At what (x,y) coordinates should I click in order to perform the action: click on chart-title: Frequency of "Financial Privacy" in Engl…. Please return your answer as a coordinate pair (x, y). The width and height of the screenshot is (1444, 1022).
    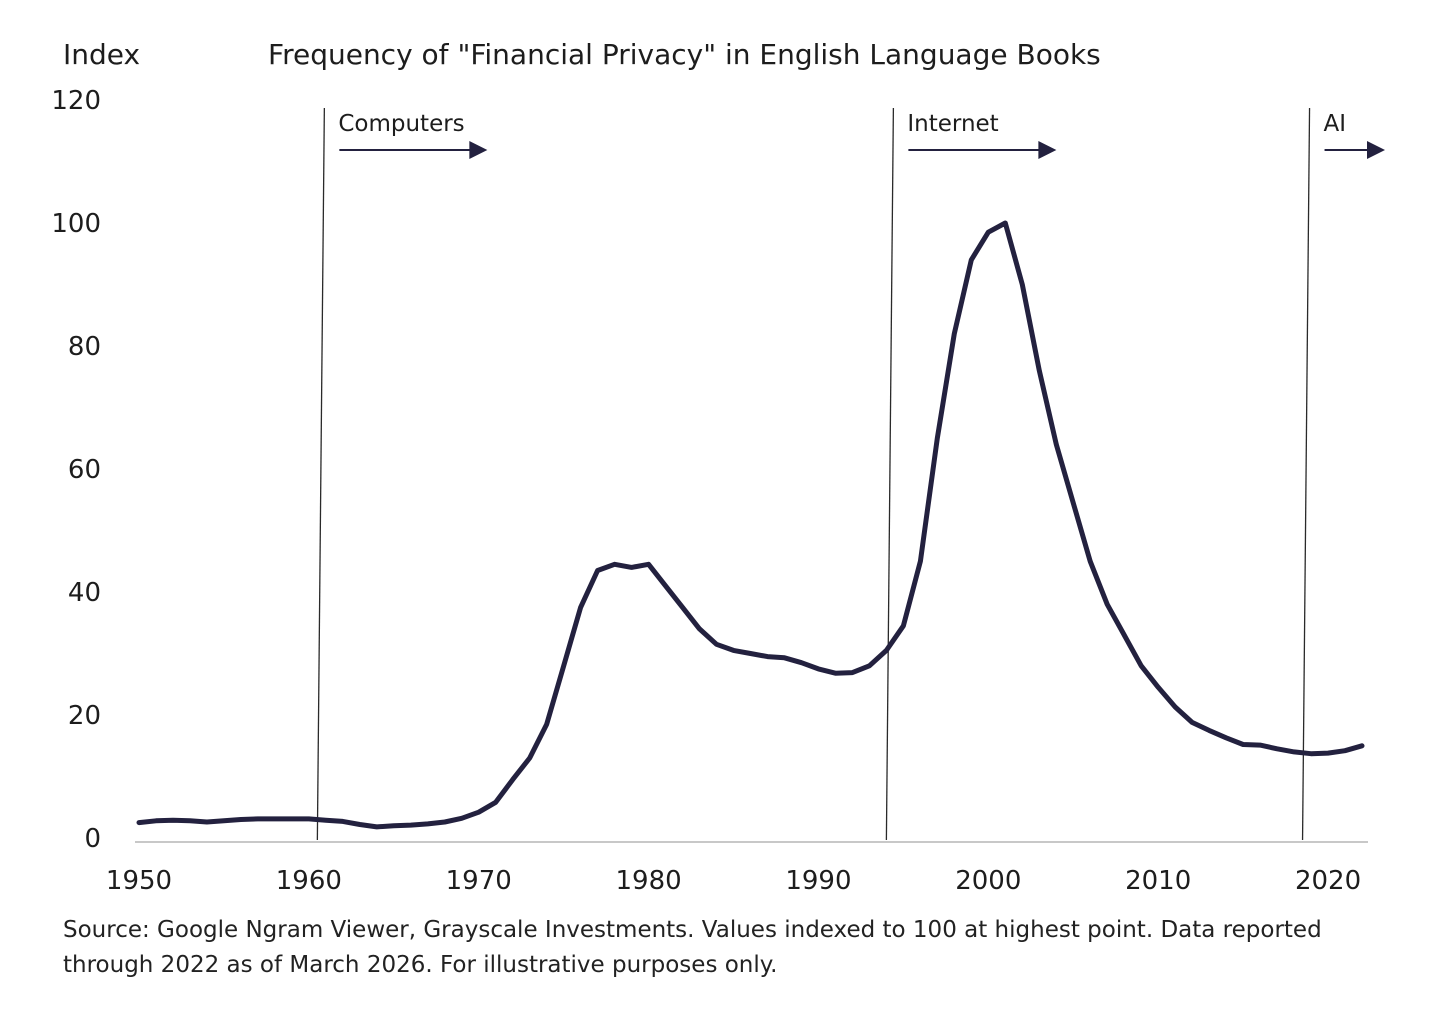
    Looking at the image, I should click on (684, 54).